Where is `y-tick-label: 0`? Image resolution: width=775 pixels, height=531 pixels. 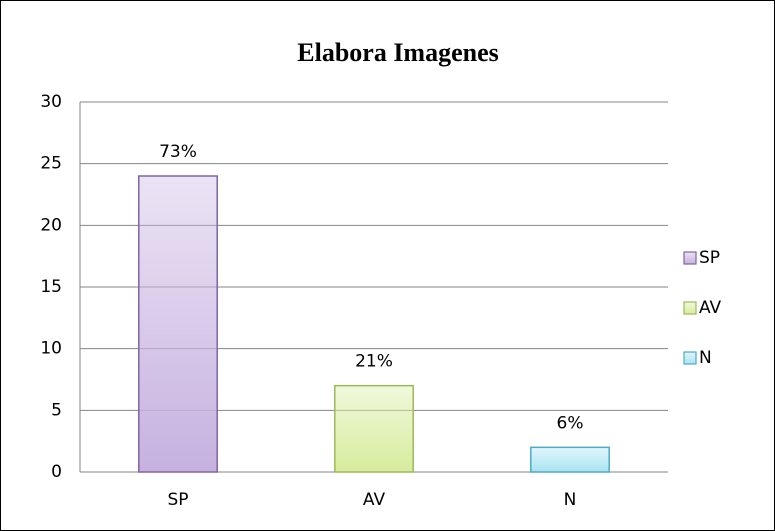
y-tick-label: 0 is located at coordinates (56, 472).